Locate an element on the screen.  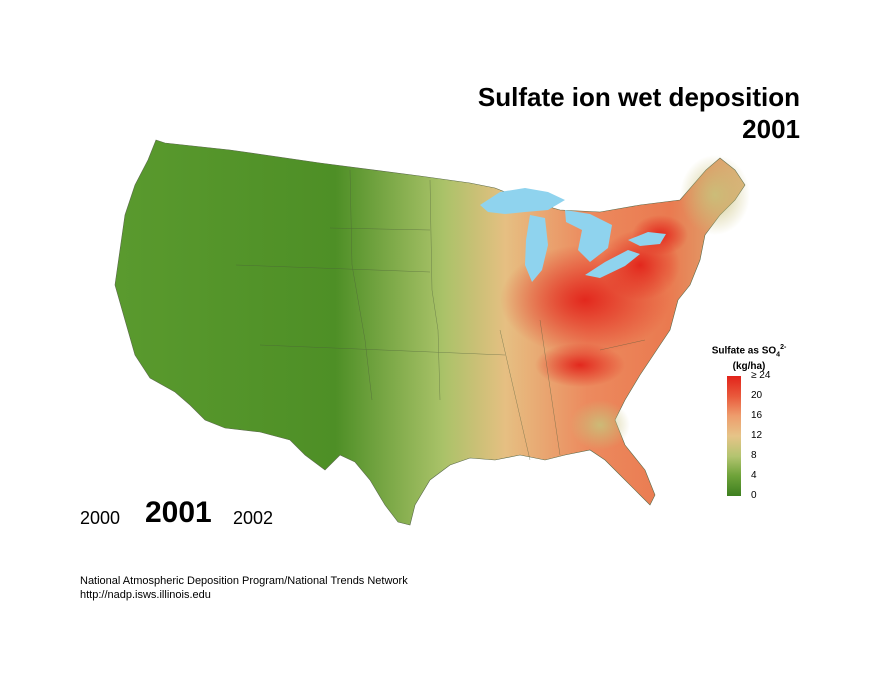
legend-units: (kg/ha) is located at coordinates (749, 367).